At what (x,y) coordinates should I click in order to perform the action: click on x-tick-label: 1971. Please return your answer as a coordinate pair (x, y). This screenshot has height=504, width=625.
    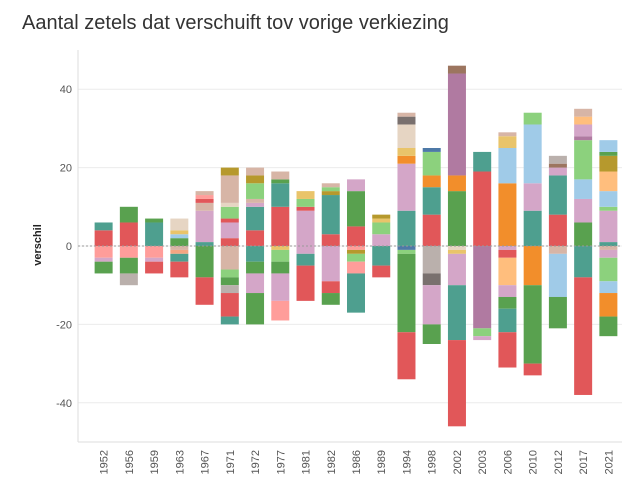
    Looking at the image, I should click on (231, 462).